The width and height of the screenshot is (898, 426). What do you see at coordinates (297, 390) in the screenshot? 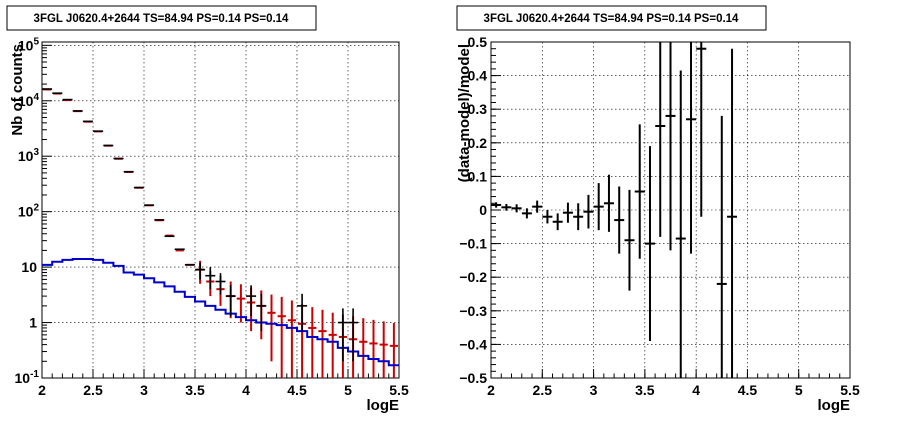
I see `counts-xtick-label-5: 4.5` at bounding box center [297, 390].